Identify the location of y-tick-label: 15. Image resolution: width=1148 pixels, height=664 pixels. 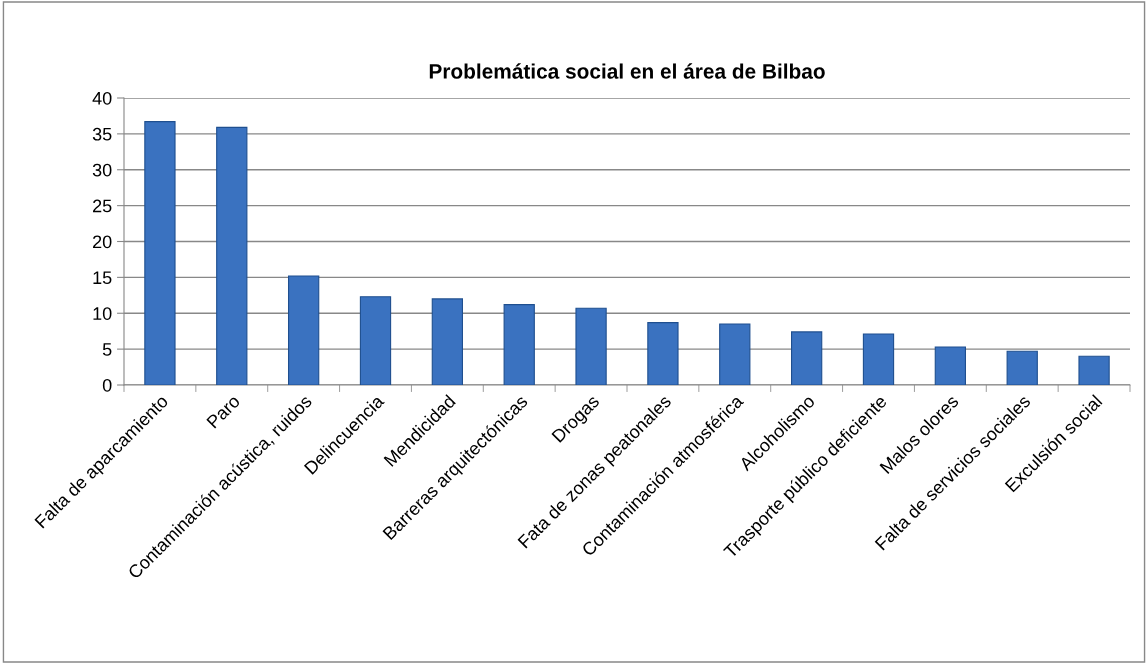
(102, 278).